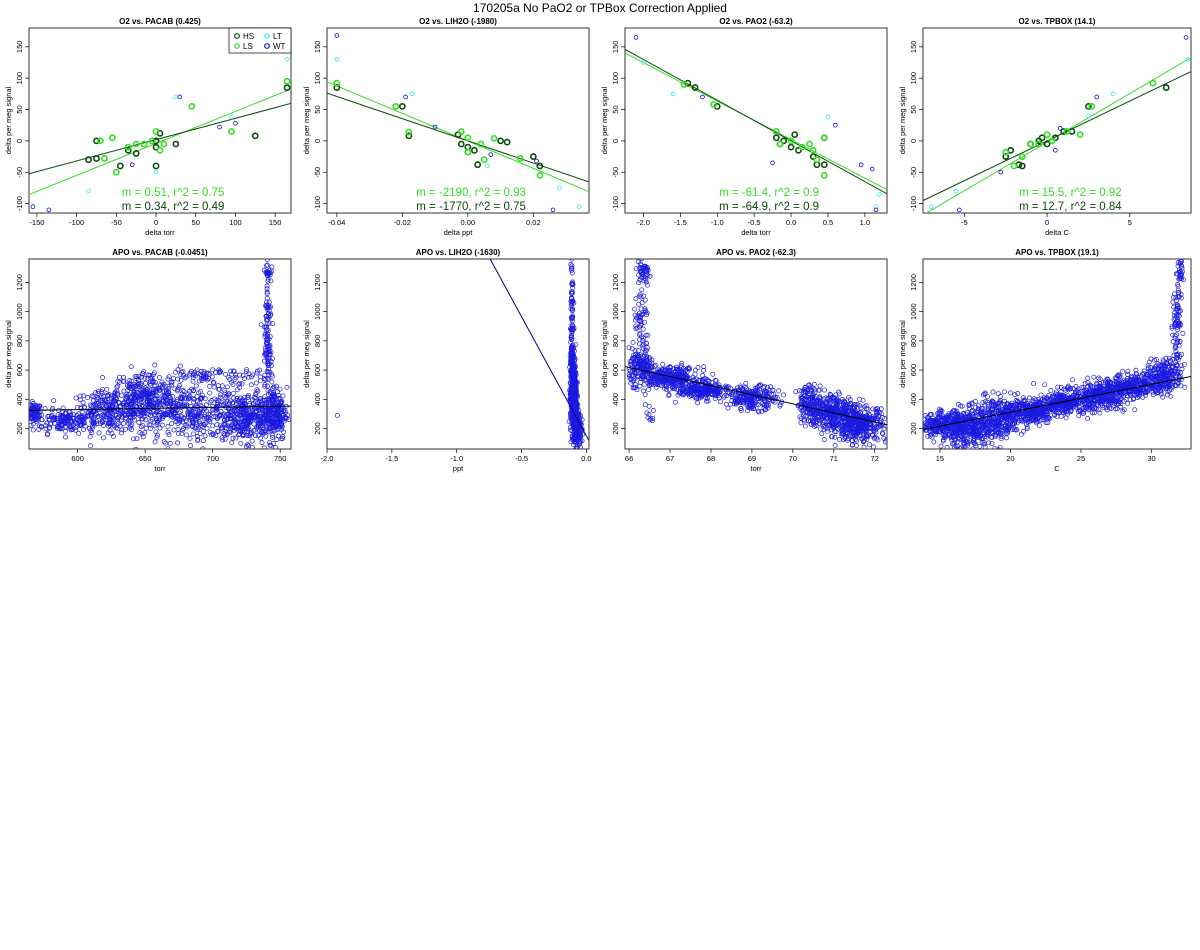  I want to click on x-tick-label: 68, so click(711, 458).